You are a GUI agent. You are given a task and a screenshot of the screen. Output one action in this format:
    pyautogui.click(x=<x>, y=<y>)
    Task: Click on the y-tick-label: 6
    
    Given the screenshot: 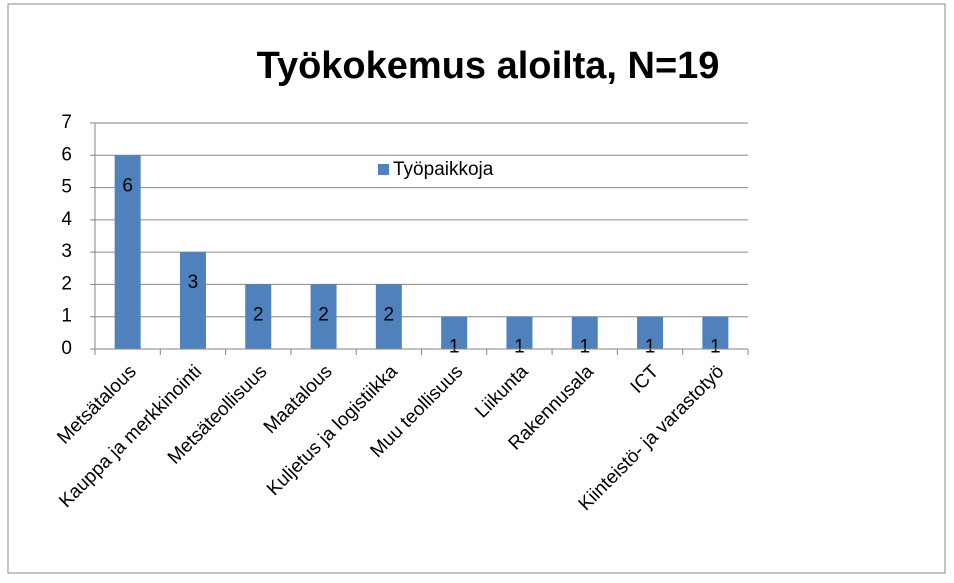 What is the action you would take?
    pyautogui.click(x=66, y=154)
    